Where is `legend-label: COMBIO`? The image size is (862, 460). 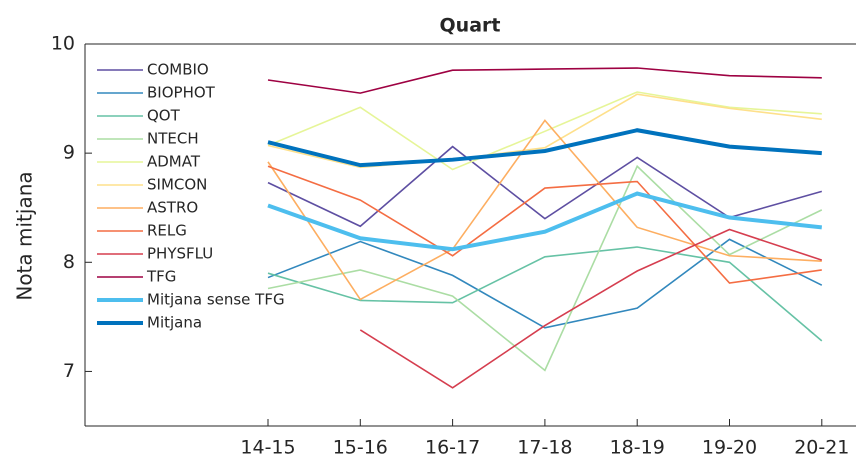
legend-label: COMBIO is located at coordinates (178, 70).